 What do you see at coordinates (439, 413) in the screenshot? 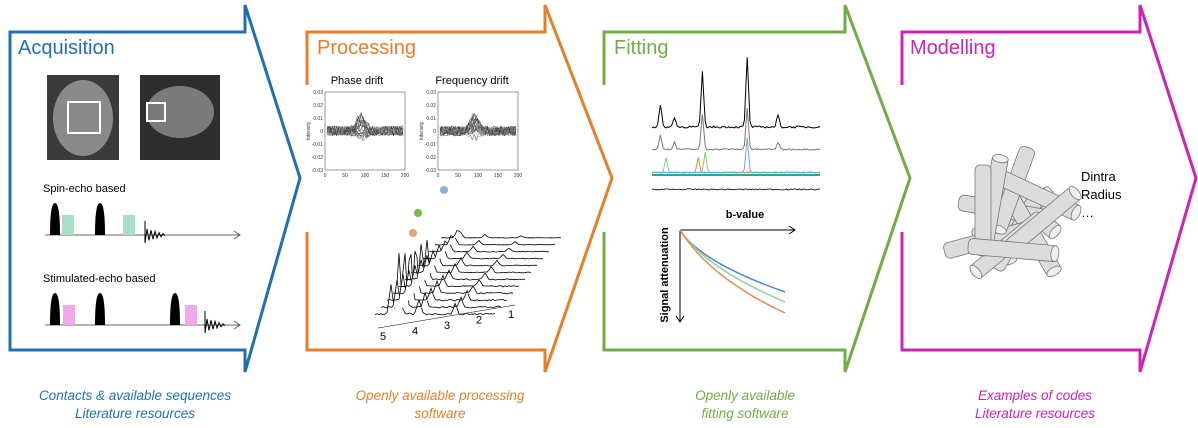
I see `caption: software` at bounding box center [439, 413].